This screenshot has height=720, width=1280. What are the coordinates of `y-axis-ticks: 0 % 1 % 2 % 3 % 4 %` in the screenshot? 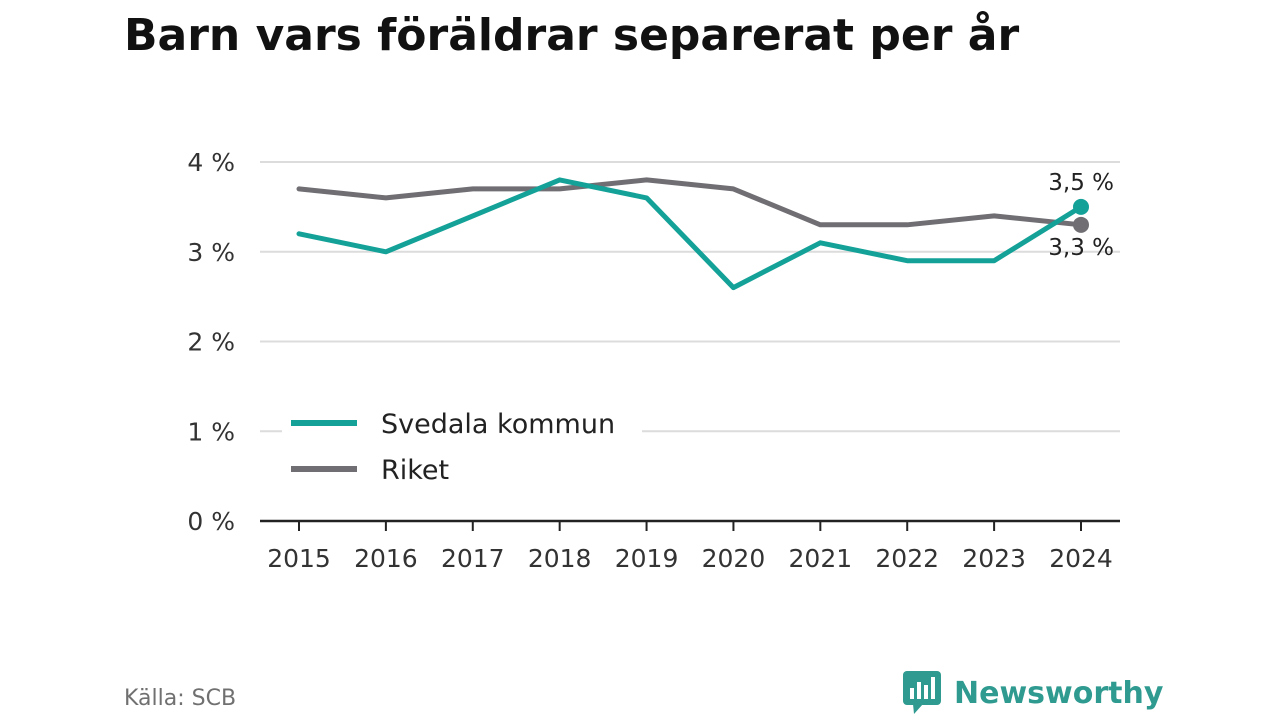 It's located at (211, 342).